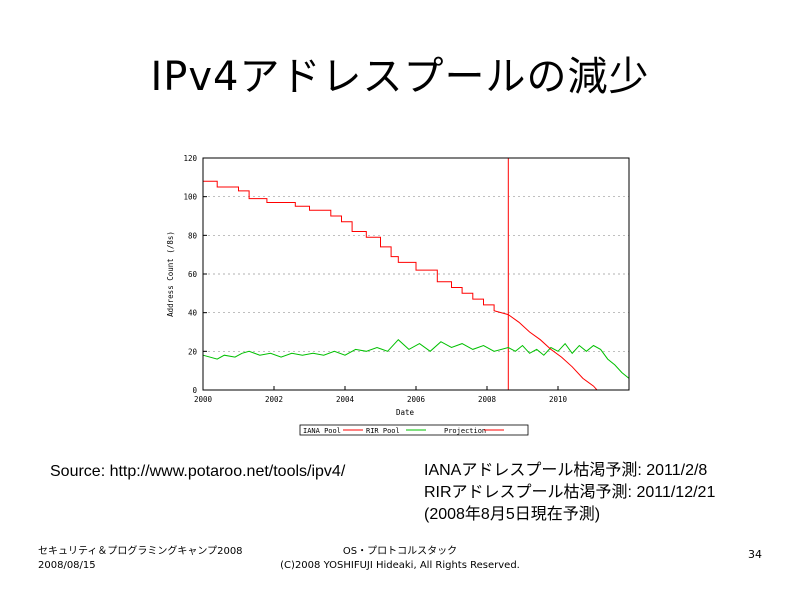  What do you see at coordinates (193, 313) in the screenshot?
I see `y-tick-label: 40` at bounding box center [193, 313].